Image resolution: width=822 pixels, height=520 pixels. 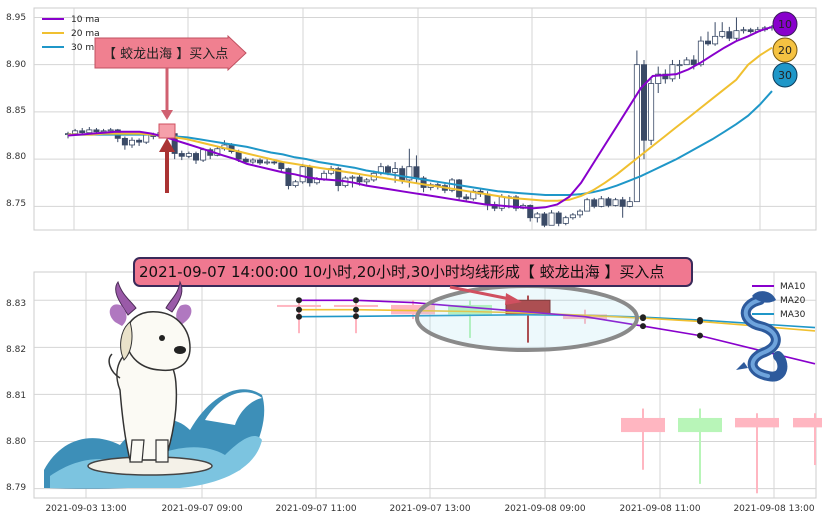 I want to click on legend-label: MA30, so click(x=793, y=315).